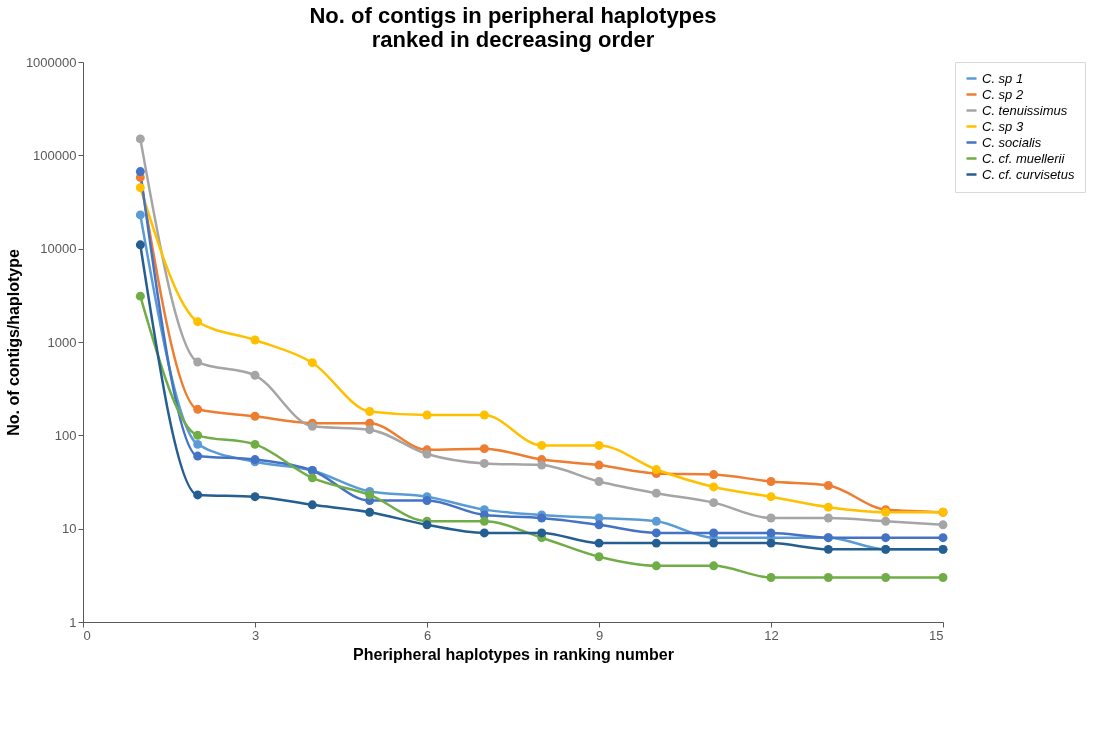 The image size is (1099, 734). Describe the element at coordinates (513, 654) in the screenshot. I see `x-axis-title: Pheripheral haplotypes in ranking number` at that location.